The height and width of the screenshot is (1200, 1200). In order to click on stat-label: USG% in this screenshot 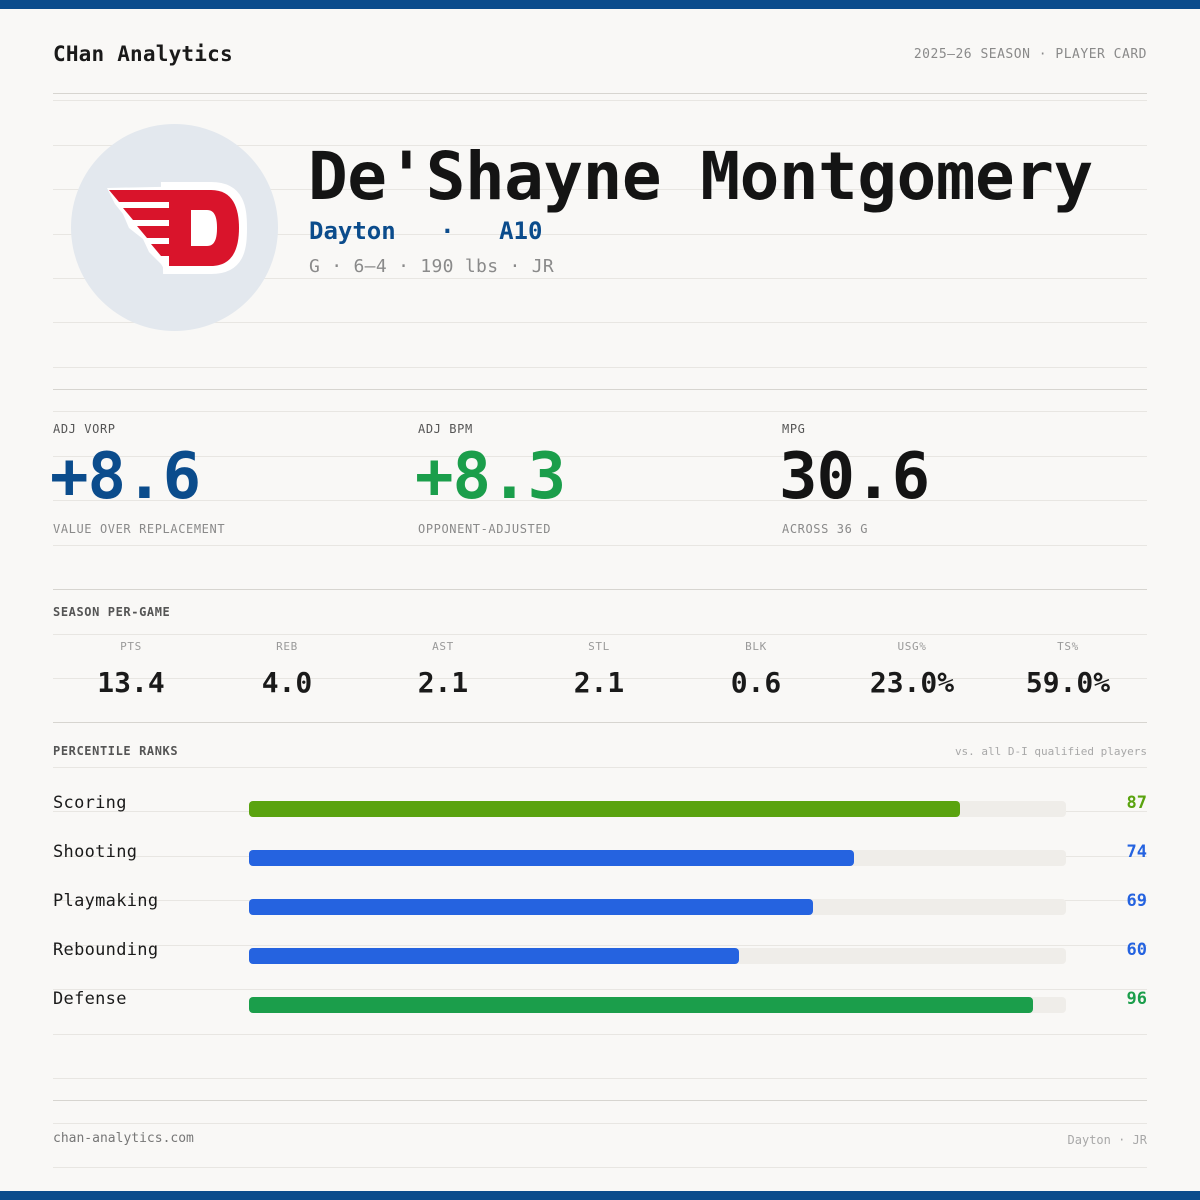, I will do `click(912, 646)`.